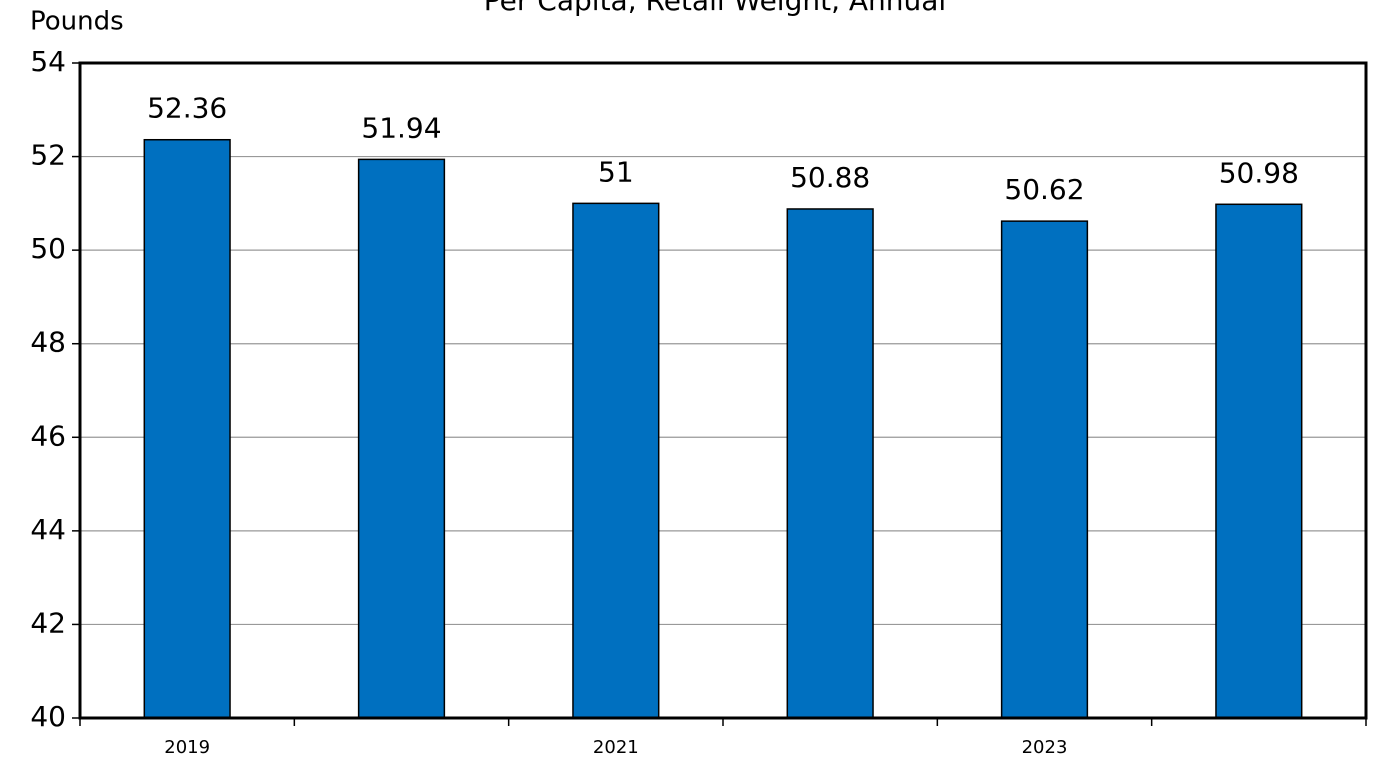 The width and height of the screenshot is (1378, 761). What do you see at coordinates (715, 8) in the screenshot?
I see `chart-title: Per Capita, Retail Weight, Annual` at bounding box center [715, 8].